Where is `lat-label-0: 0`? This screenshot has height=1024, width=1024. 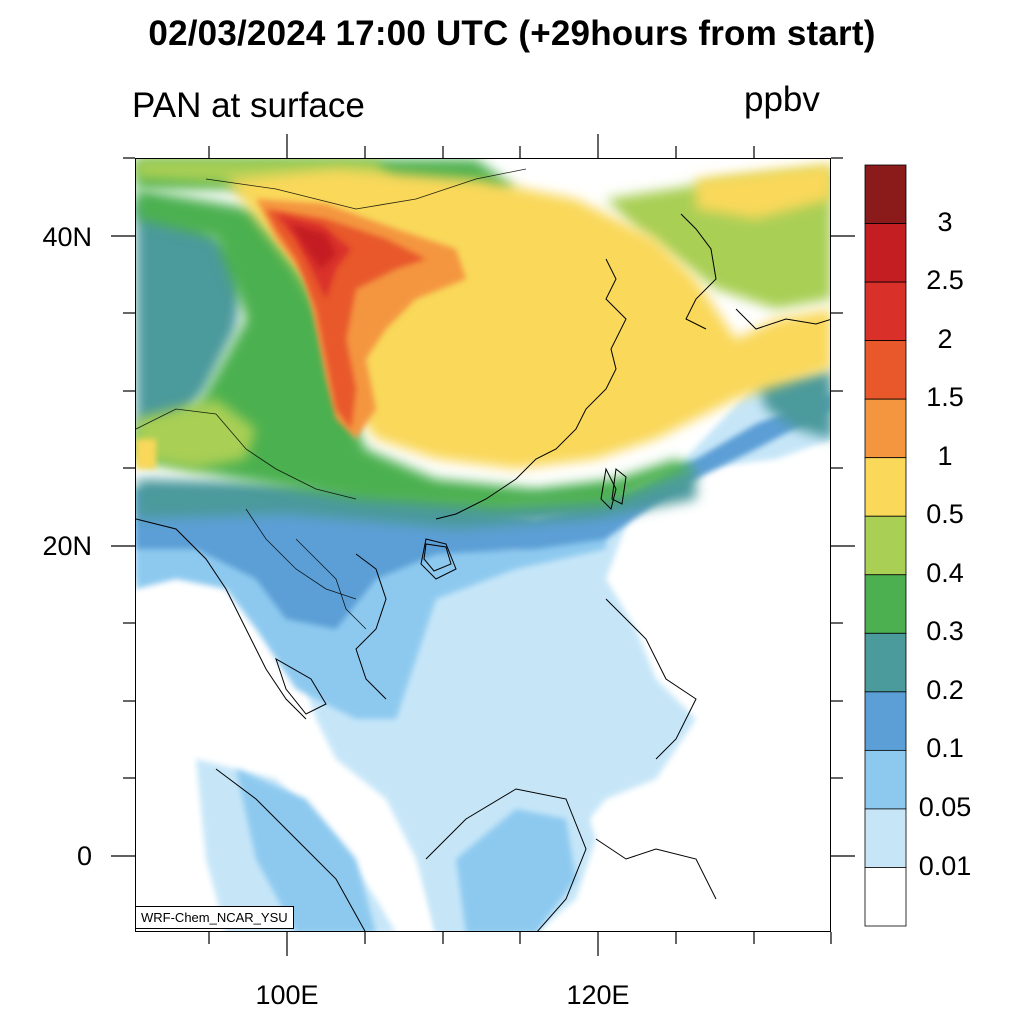 lat-label-0: 0 is located at coordinates (84, 856).